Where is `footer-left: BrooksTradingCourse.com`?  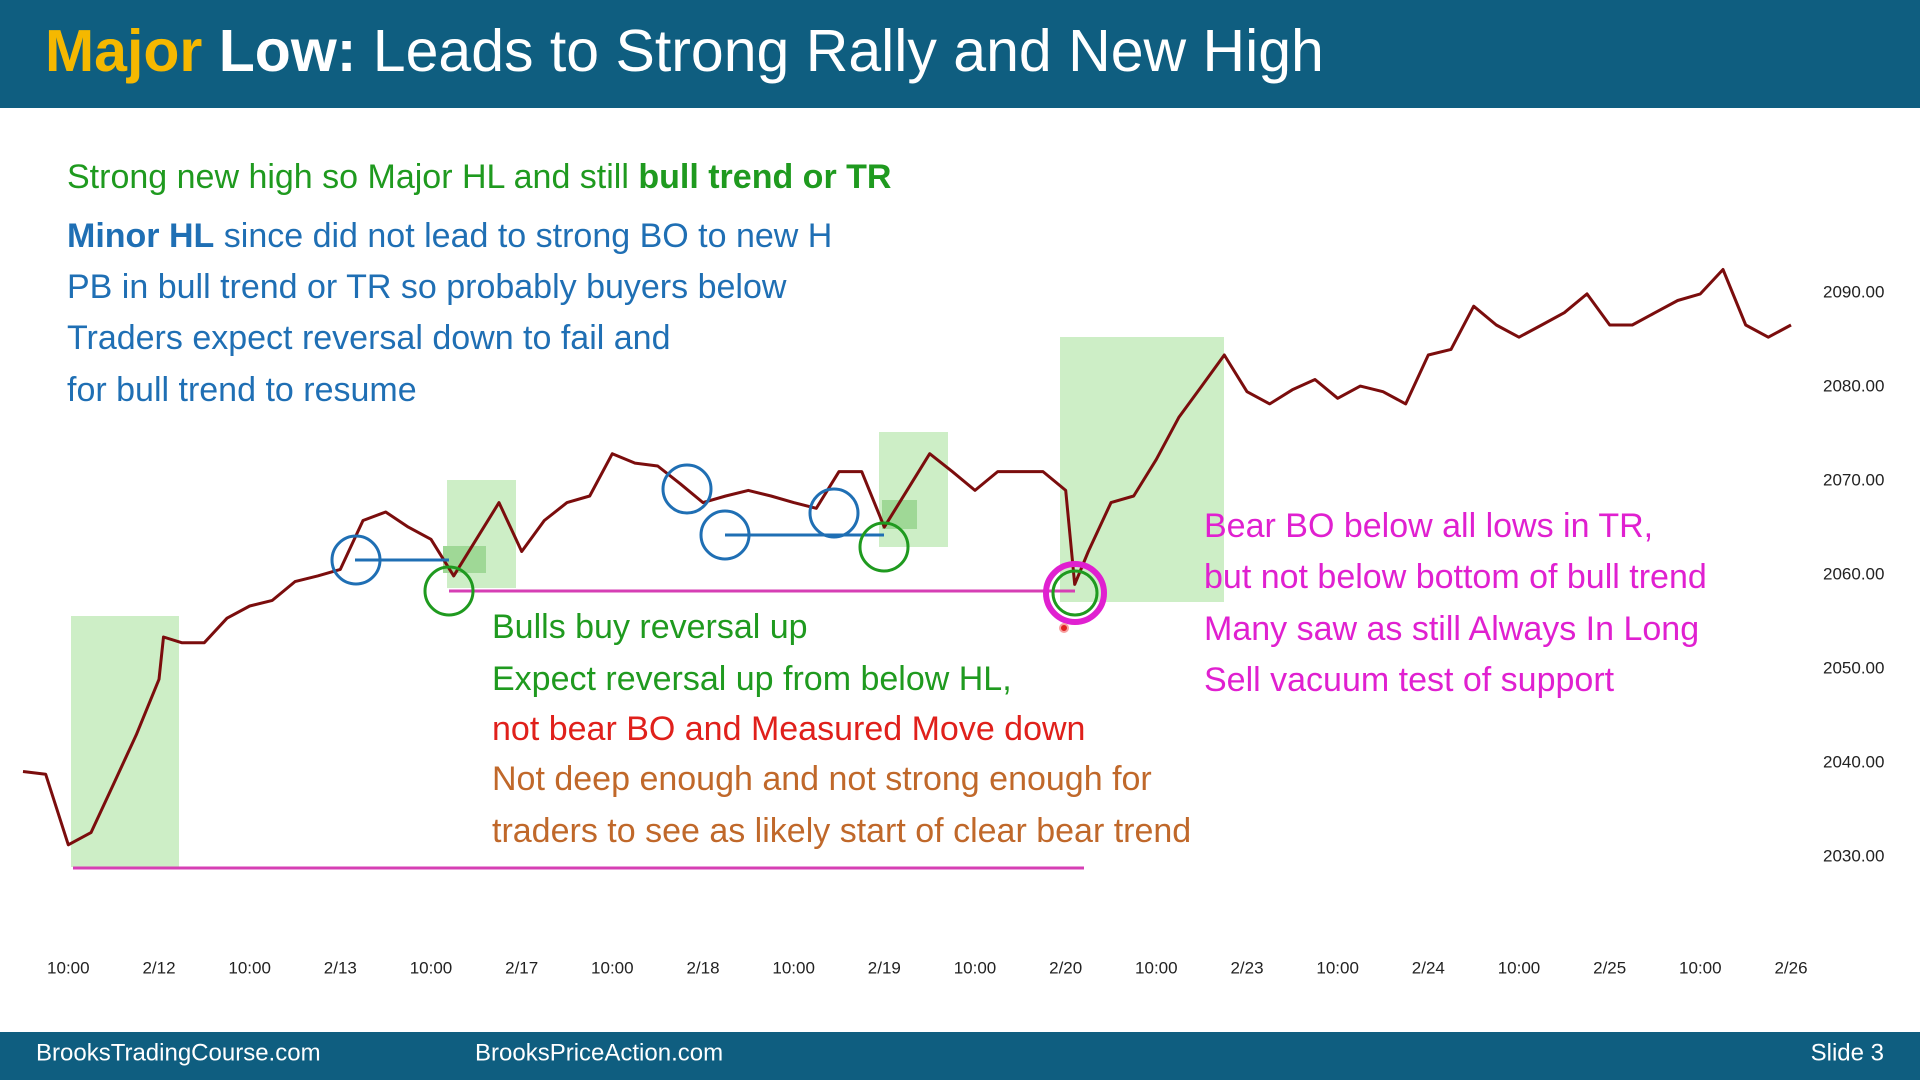
footer-left: BrooksTradingCourse.com is located at coordinates (178, 1052).